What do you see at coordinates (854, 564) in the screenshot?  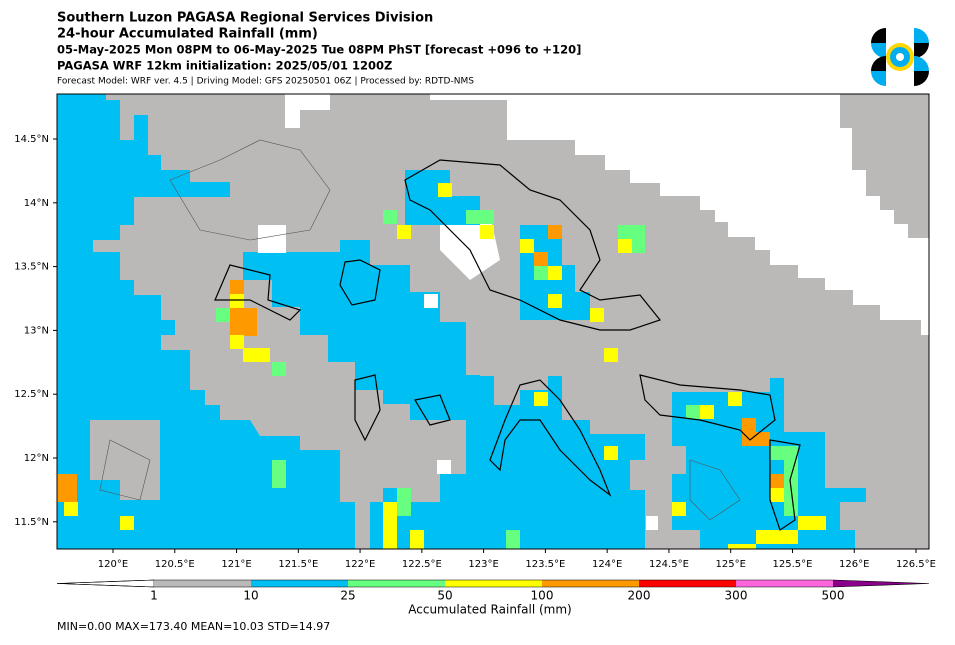 I see `x-tick-label: 126°E` at bounding box center [854, 564].